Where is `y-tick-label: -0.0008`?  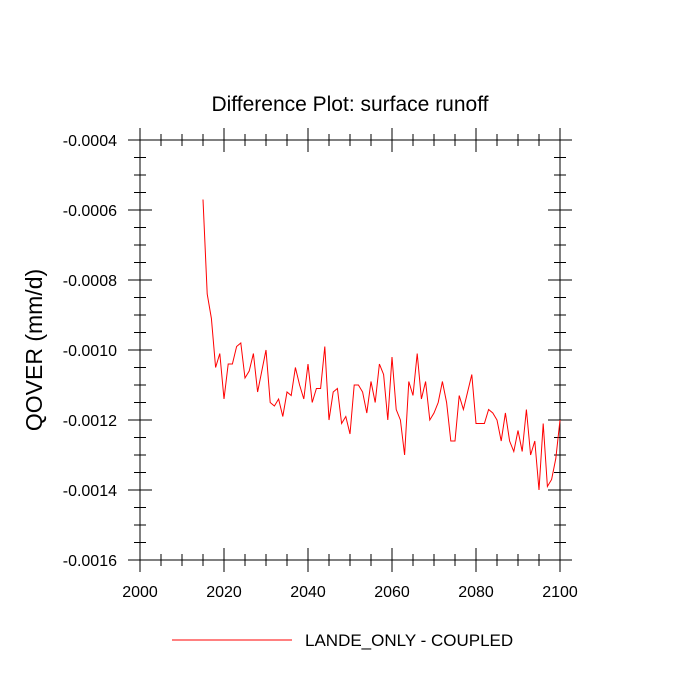 y-tick-label: -0.0008 is located at coordinates (90, 281).